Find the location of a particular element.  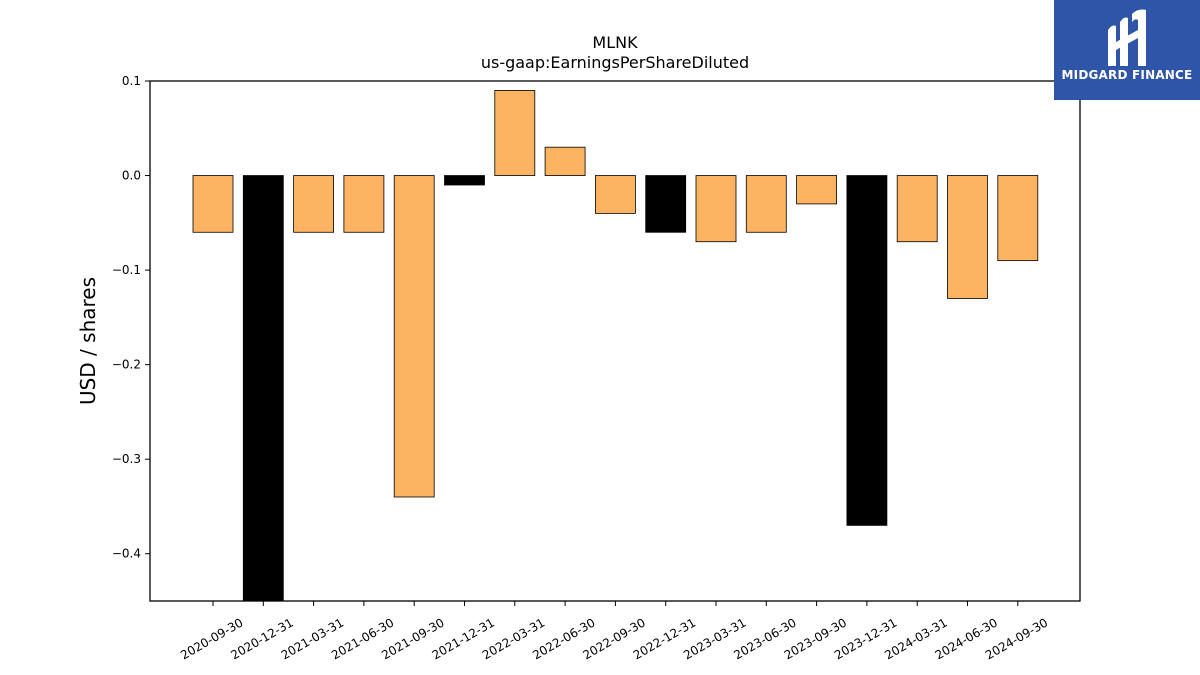

y-tick-label: −0.1 is located at coordinates (126, 270).